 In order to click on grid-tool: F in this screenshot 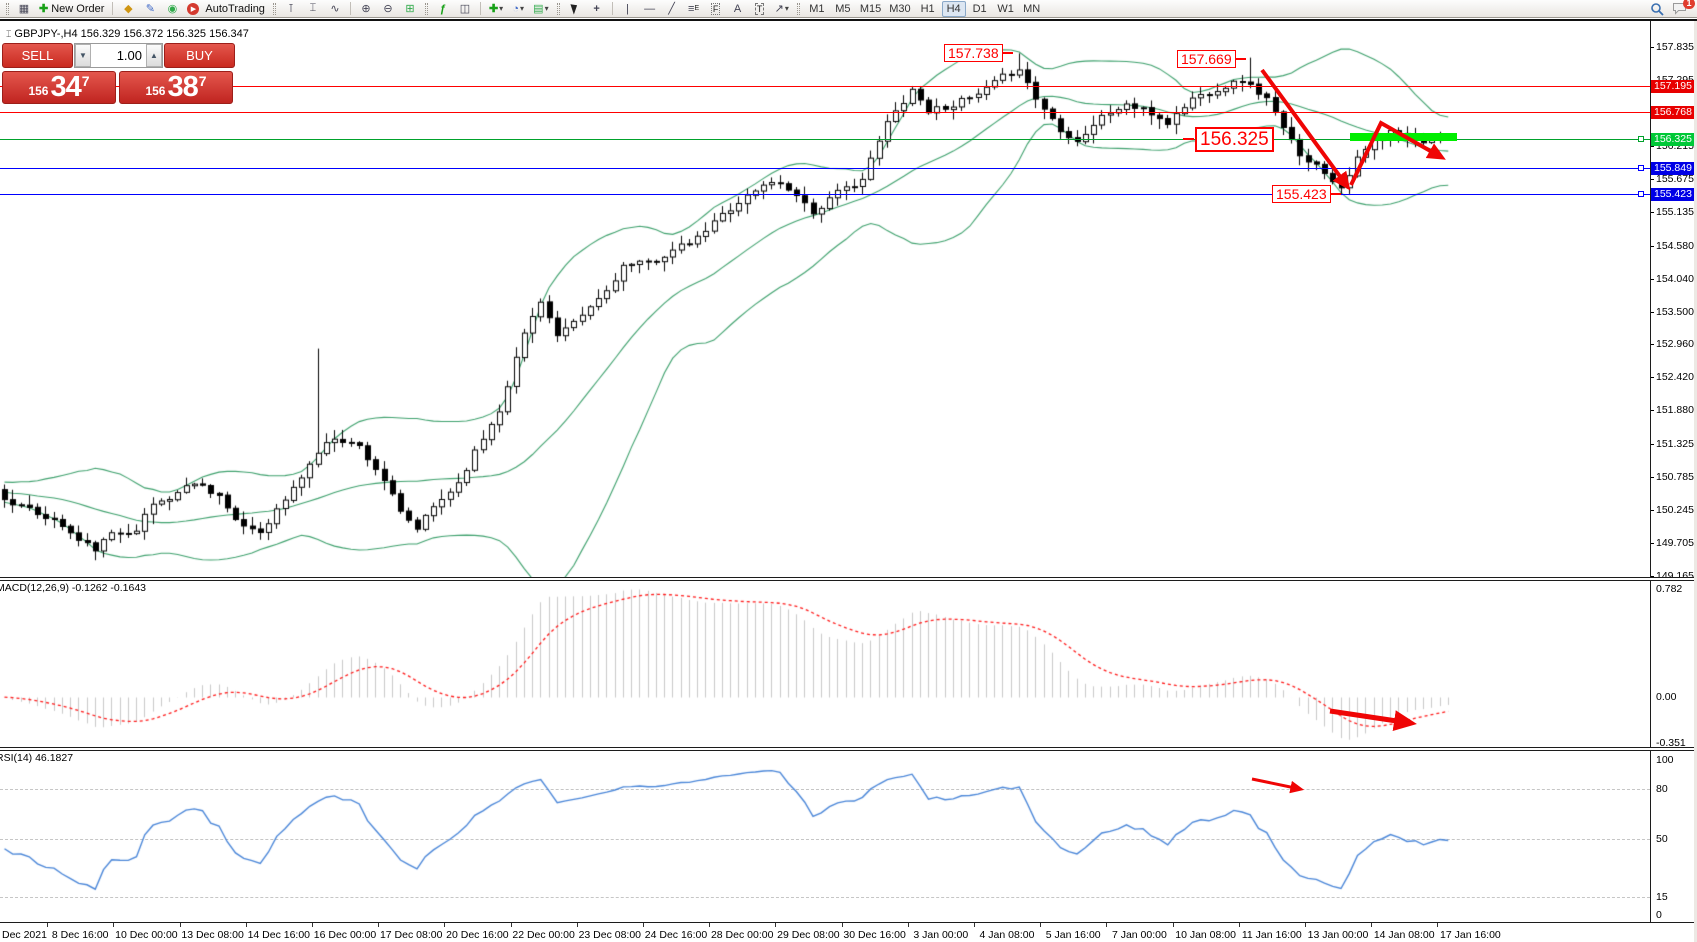, I will do `click(716, 9)`.